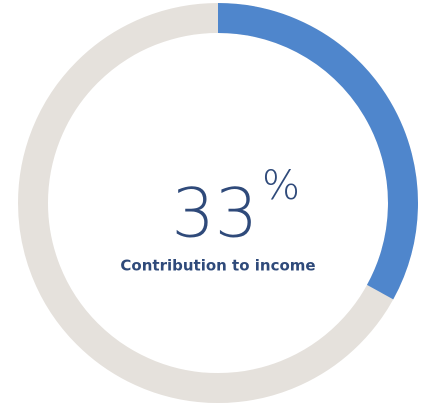 This screenshot has width=424, height=407. I want to click on unit-label: %, so click(281, 186).